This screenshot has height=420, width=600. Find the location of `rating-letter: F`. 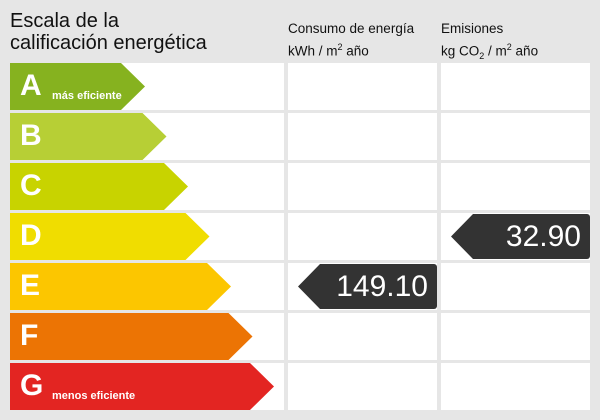

rating-letter: F is located at coordinates (29, 335).